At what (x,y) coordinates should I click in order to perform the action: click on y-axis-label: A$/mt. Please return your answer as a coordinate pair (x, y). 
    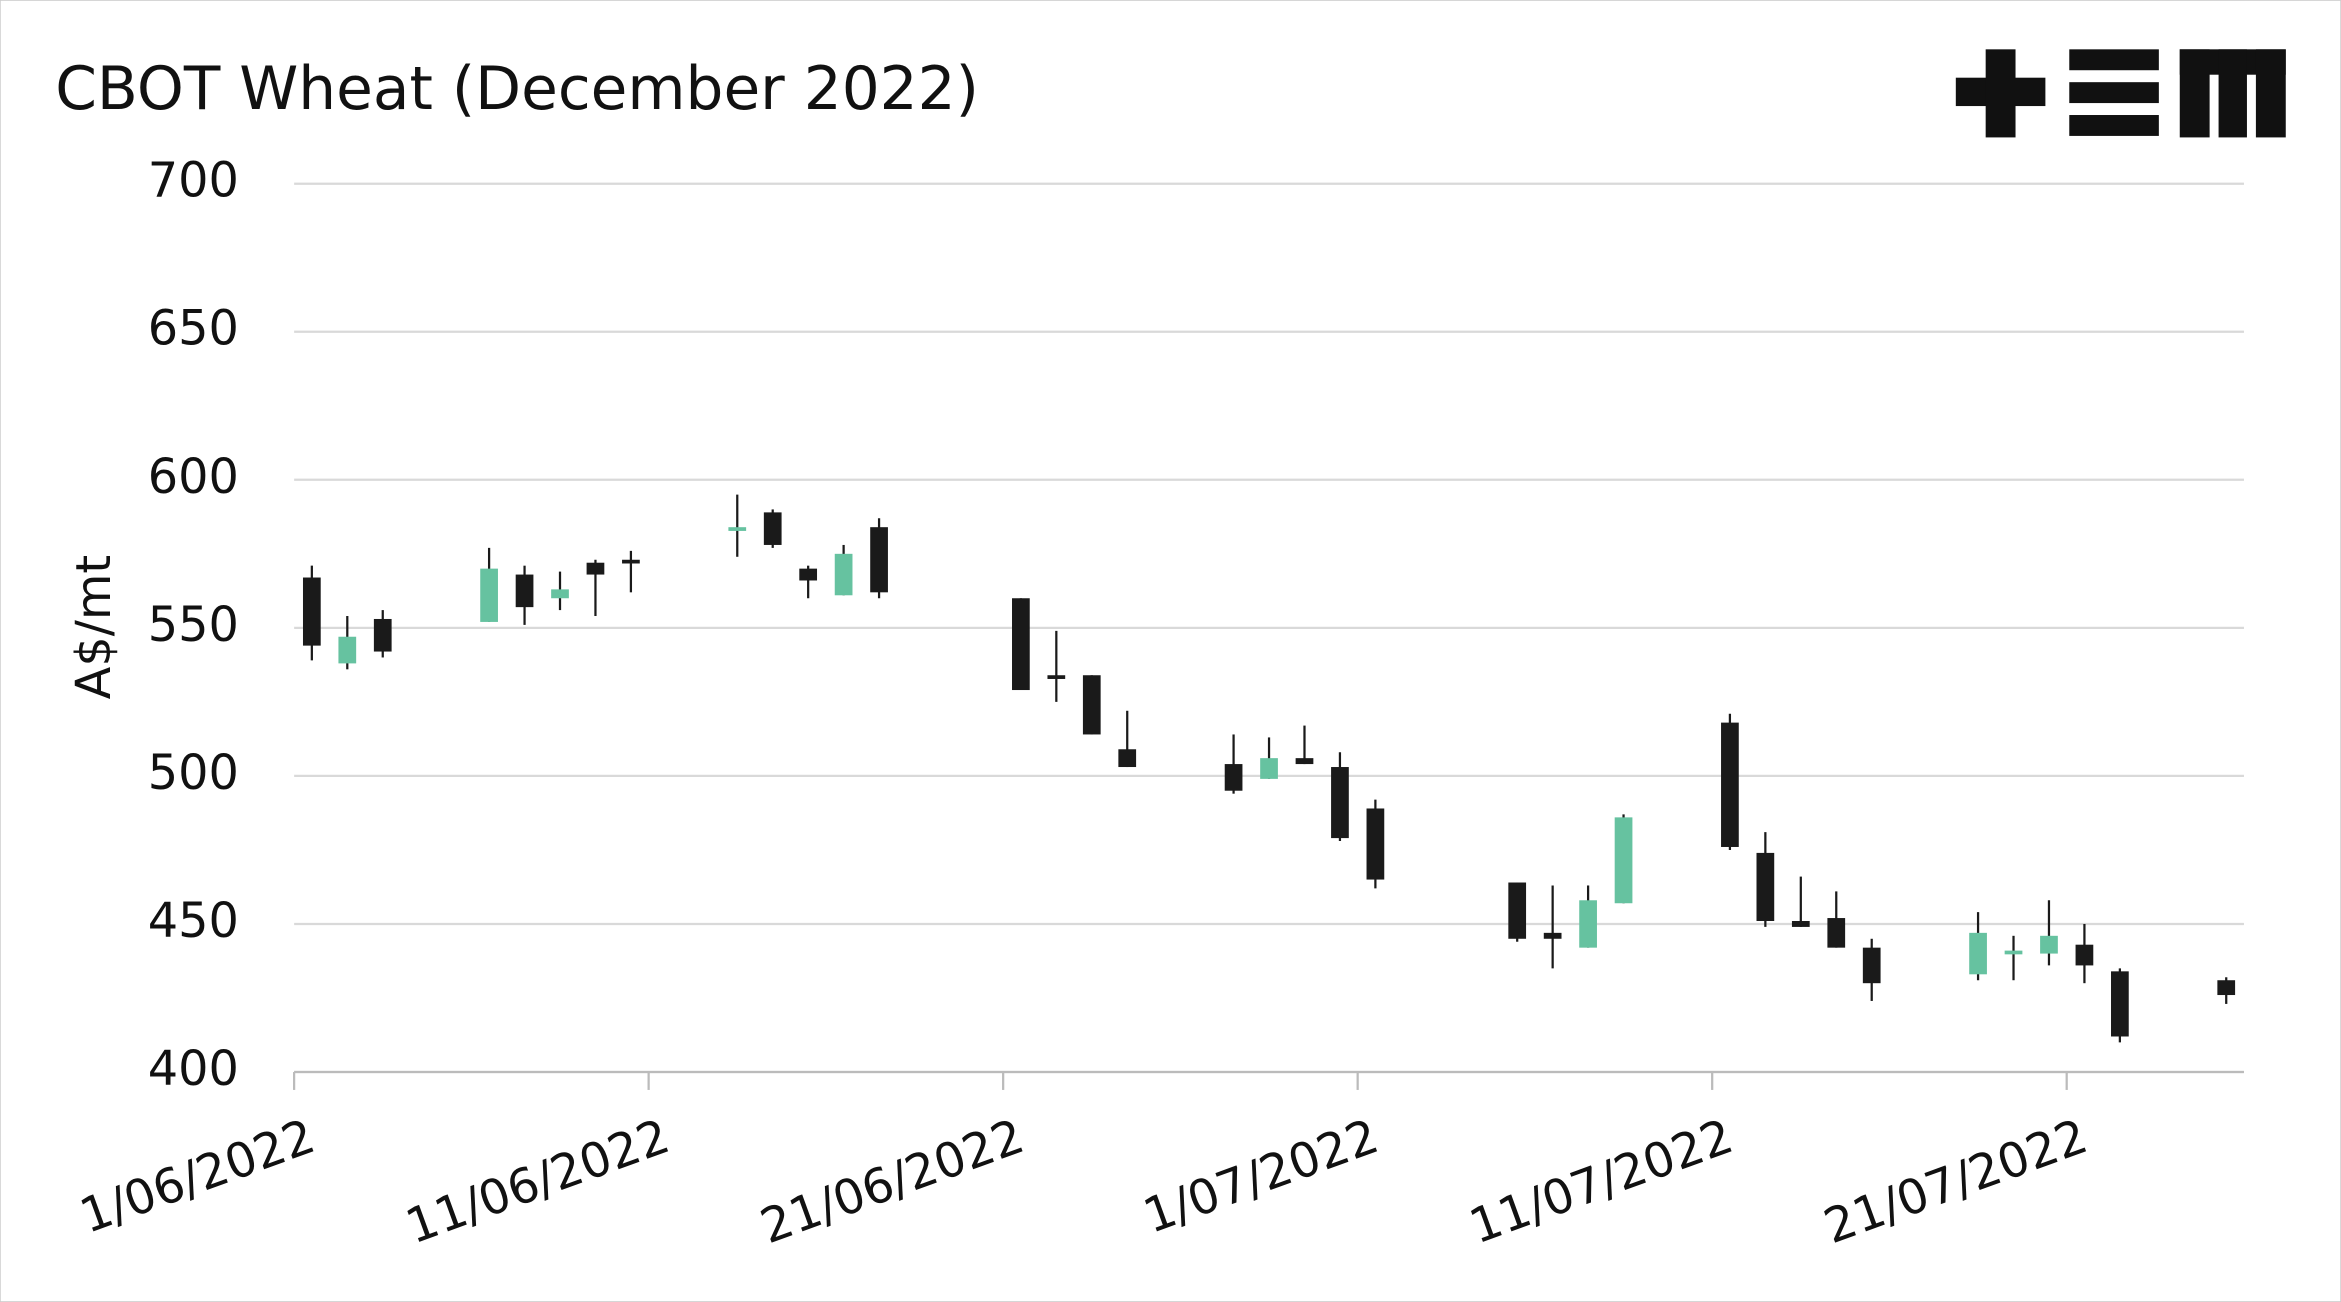
    Looking at the image, I should click on (94, 627).